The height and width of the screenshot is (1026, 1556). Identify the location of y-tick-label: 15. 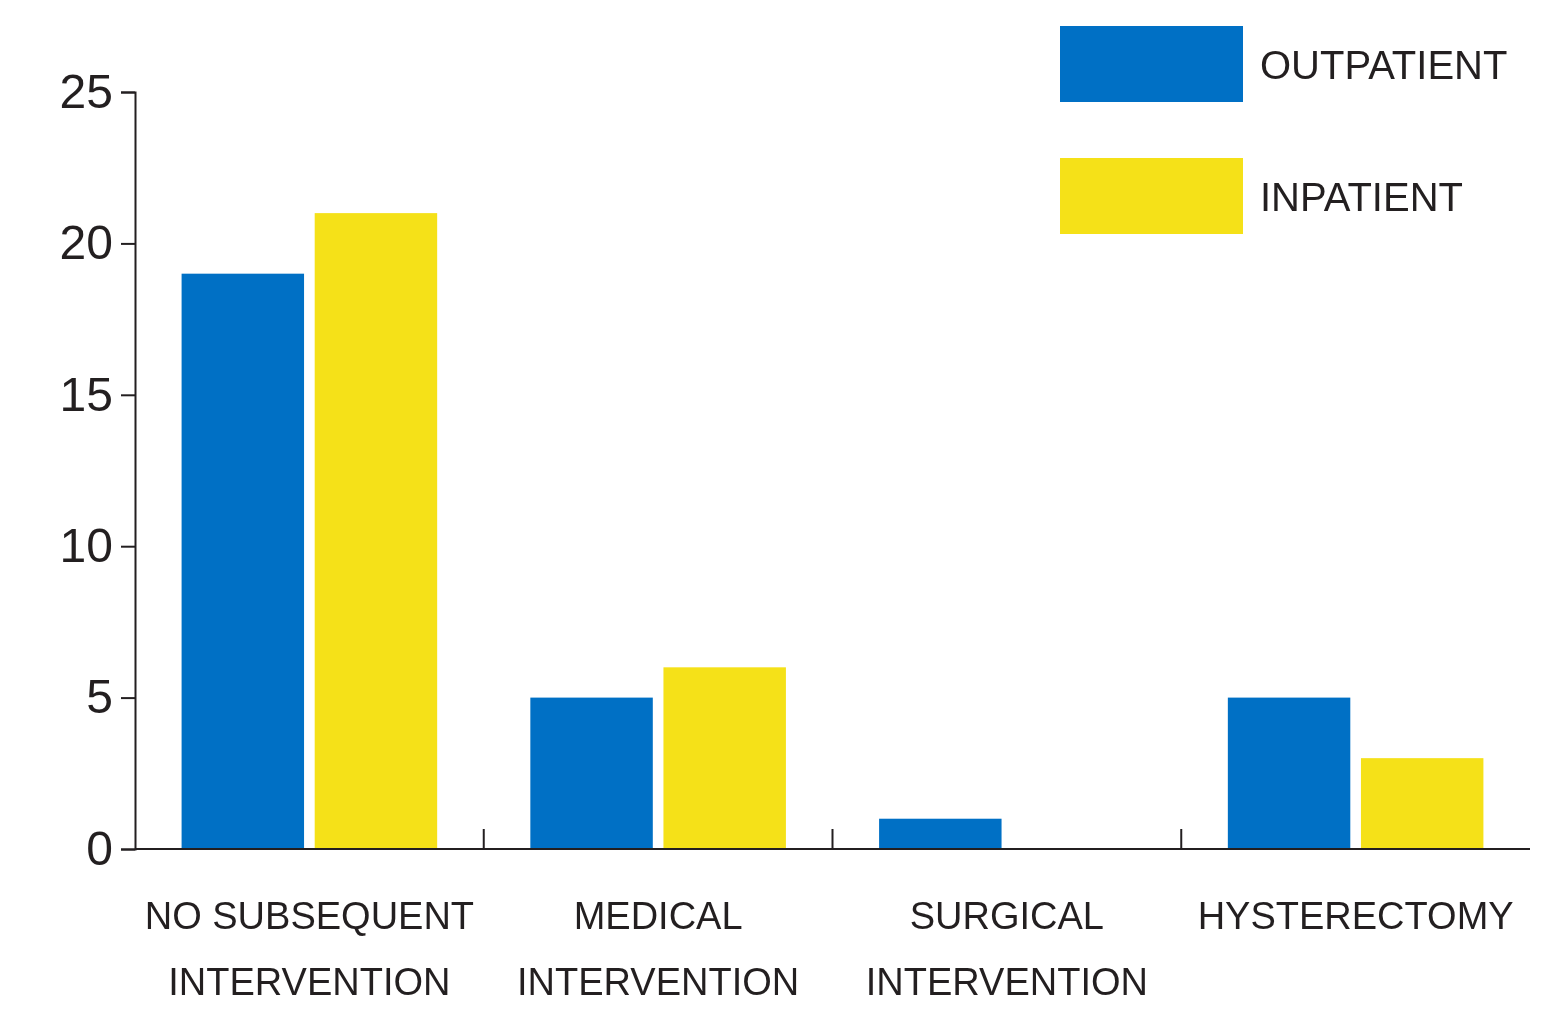
(86, 394).